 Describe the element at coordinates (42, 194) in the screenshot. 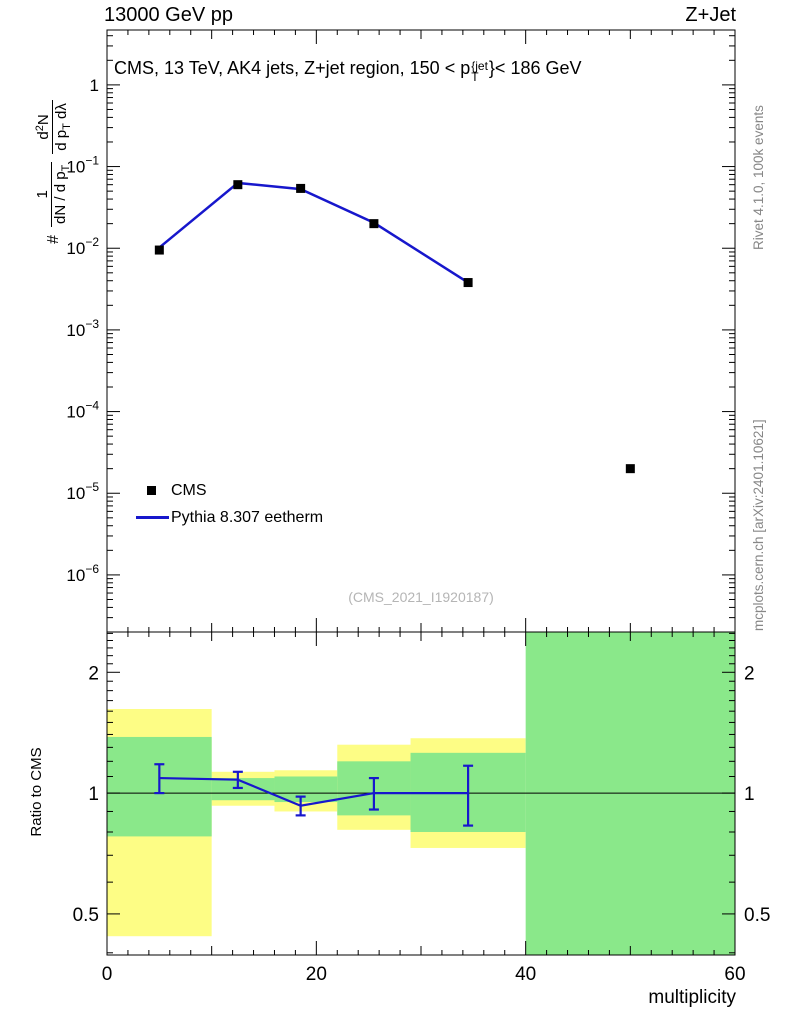

I see `fraction-numerator: 1` at that location.